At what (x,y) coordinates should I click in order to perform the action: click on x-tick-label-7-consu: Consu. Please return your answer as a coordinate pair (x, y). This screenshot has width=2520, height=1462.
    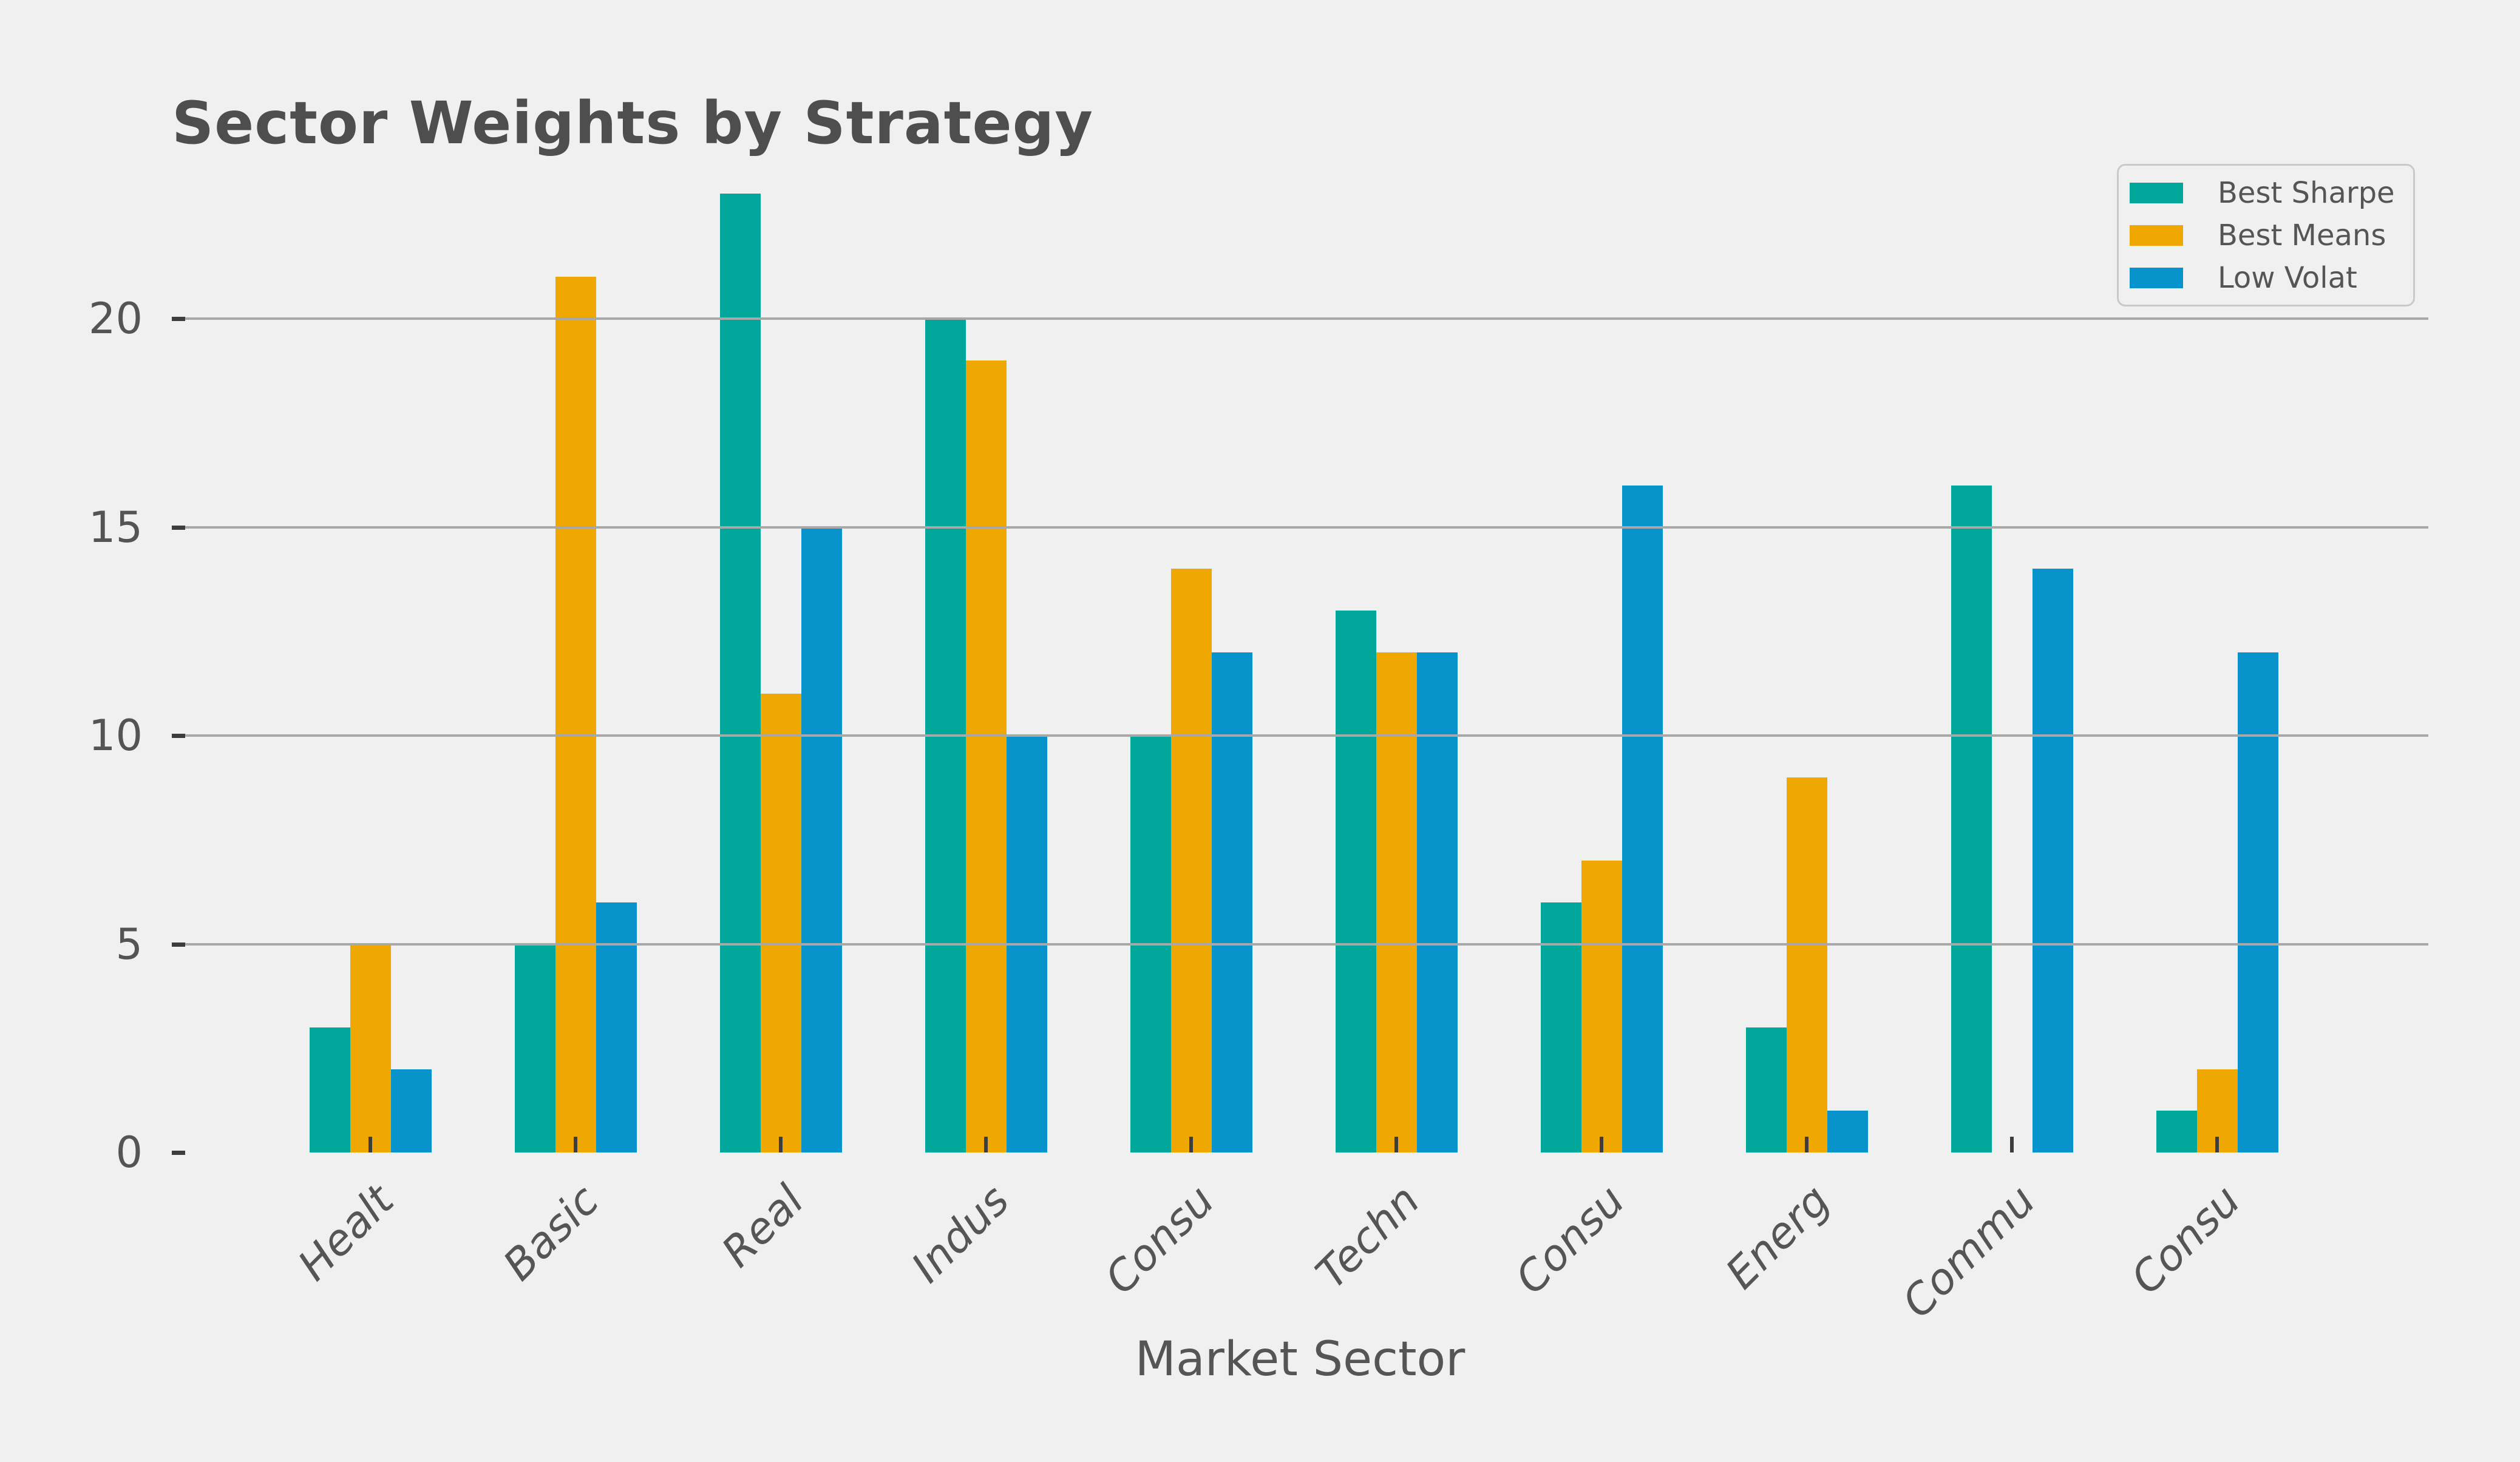
    Looking at the image, I should click on (1570, 1239).